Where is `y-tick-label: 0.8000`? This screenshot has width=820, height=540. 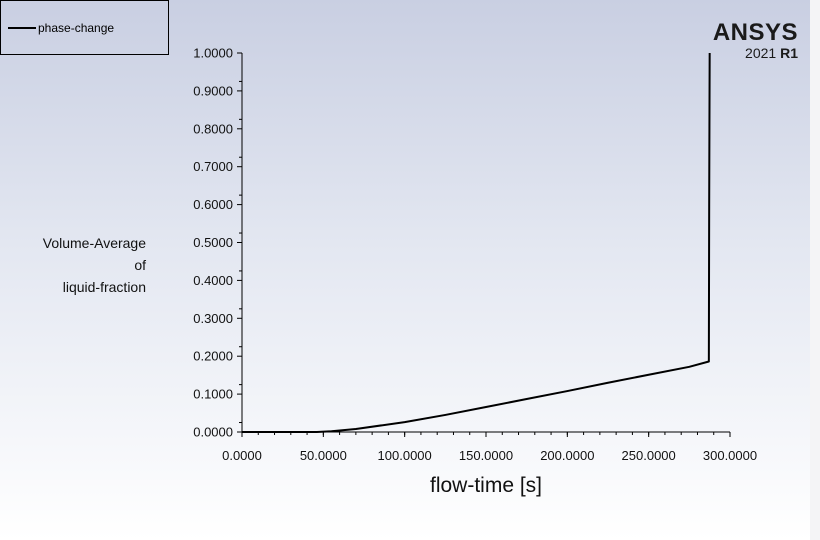
y-tick-label: 0.8000 is located at coordinates (213, 128).